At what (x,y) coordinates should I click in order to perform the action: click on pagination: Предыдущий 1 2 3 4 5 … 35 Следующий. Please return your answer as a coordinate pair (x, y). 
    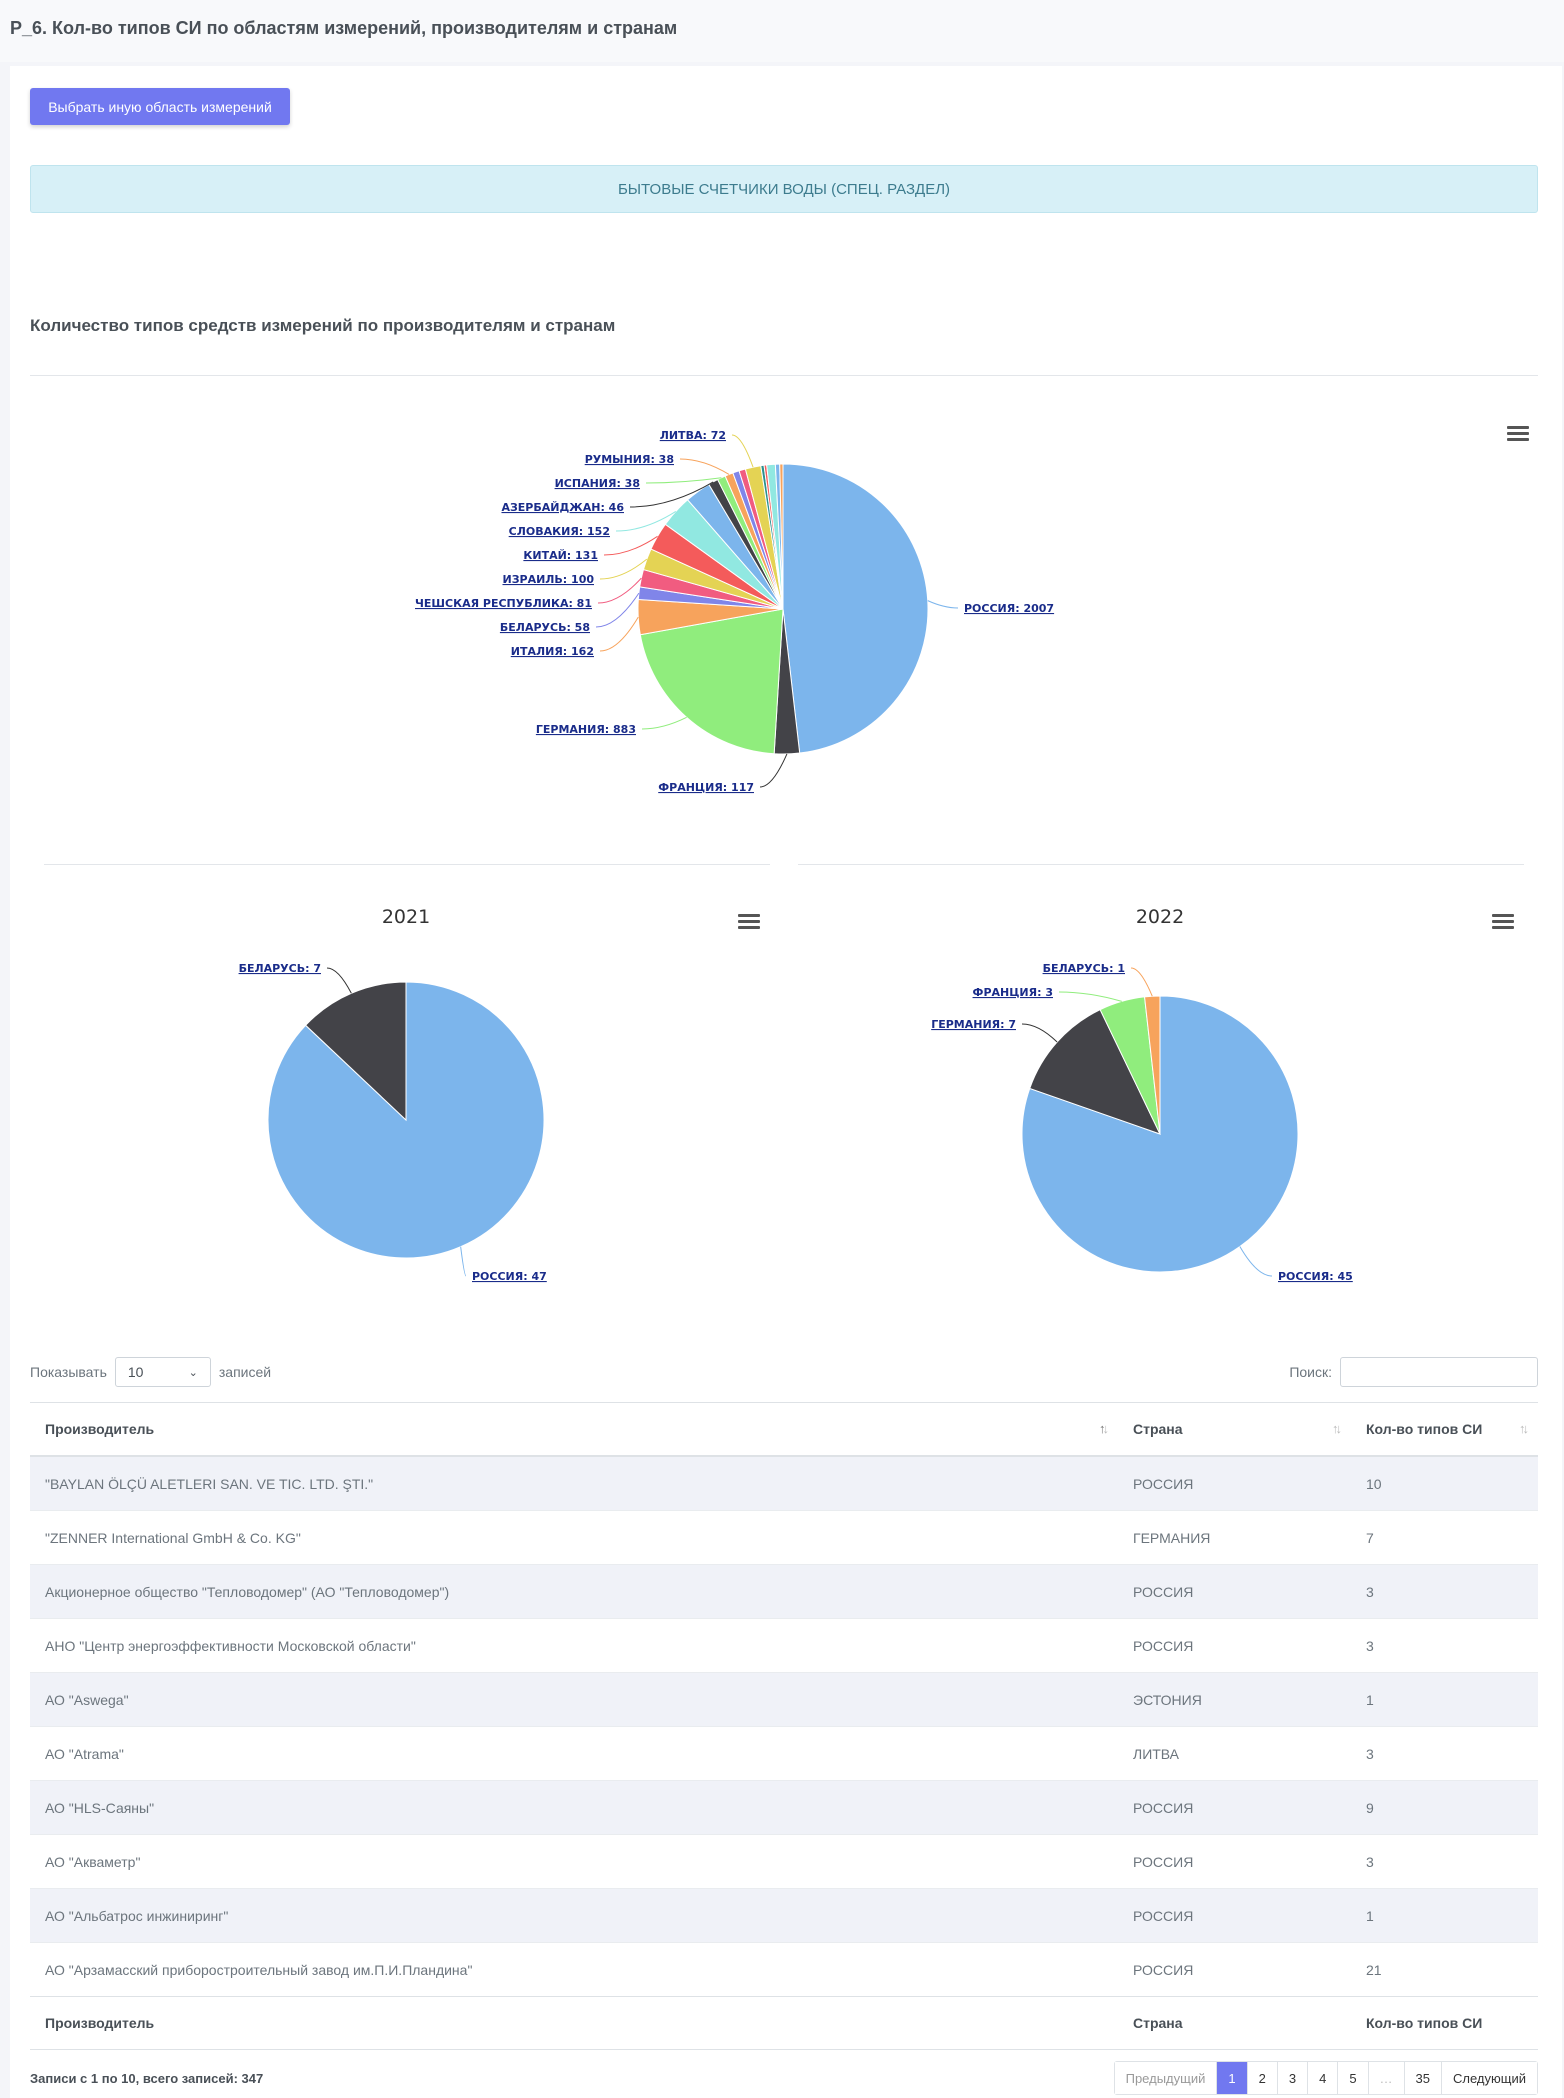
    Looking at the image, I should click on (1325, 2078).